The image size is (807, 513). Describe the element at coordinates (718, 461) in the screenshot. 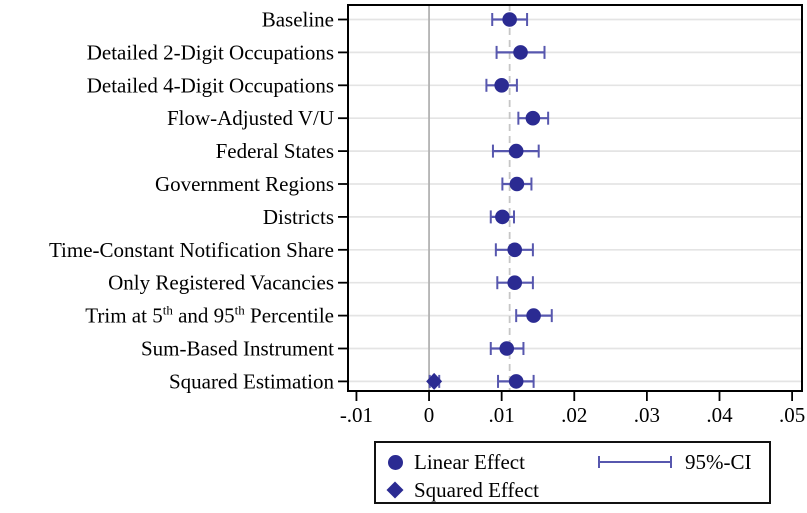

I see `legend-label-ci: 95%-CI` at that location.